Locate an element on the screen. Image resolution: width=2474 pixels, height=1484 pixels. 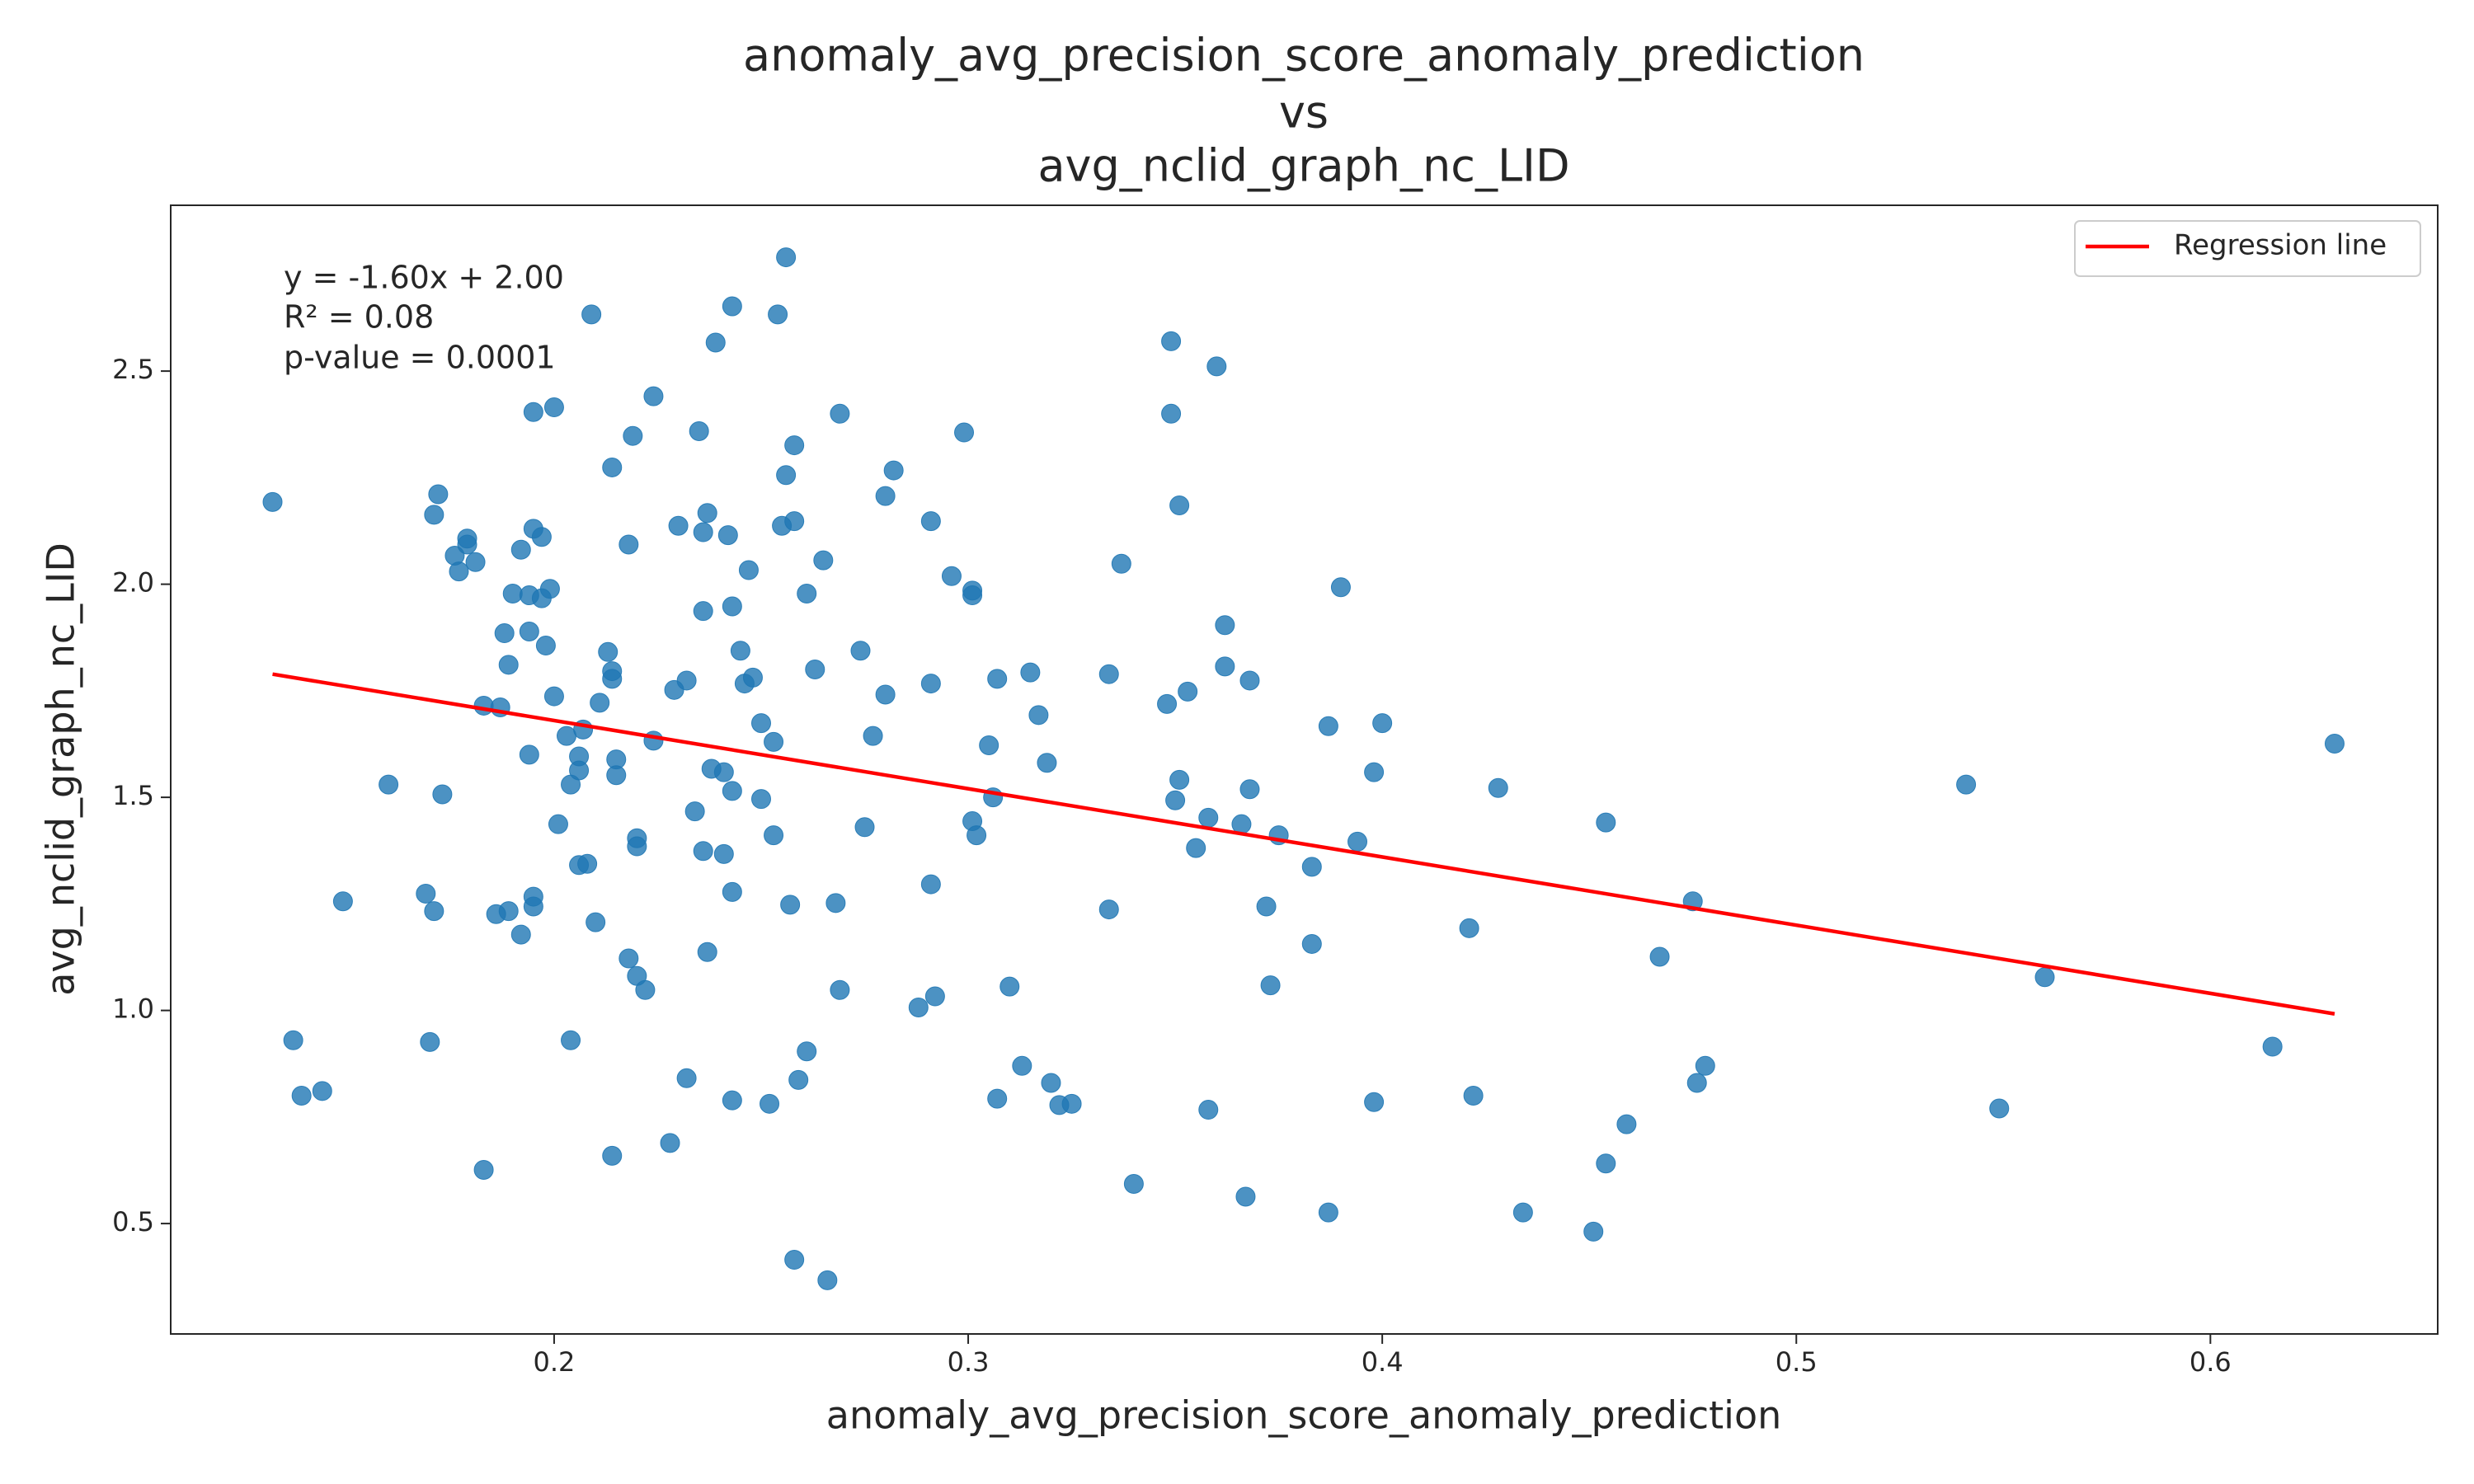
legend-box is located at coordinates (2247, 249).